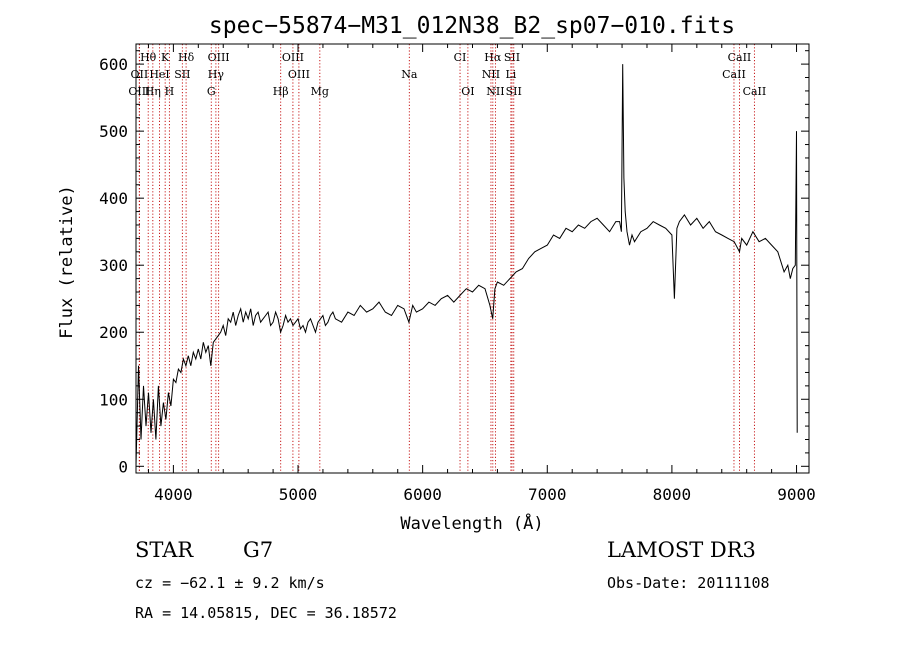 Image resolution: width=900 pixels, height=649 pixels. Describe the element at coordinates (113, 399) in the screenshot. I see `y-tick-label: 100` at that location.